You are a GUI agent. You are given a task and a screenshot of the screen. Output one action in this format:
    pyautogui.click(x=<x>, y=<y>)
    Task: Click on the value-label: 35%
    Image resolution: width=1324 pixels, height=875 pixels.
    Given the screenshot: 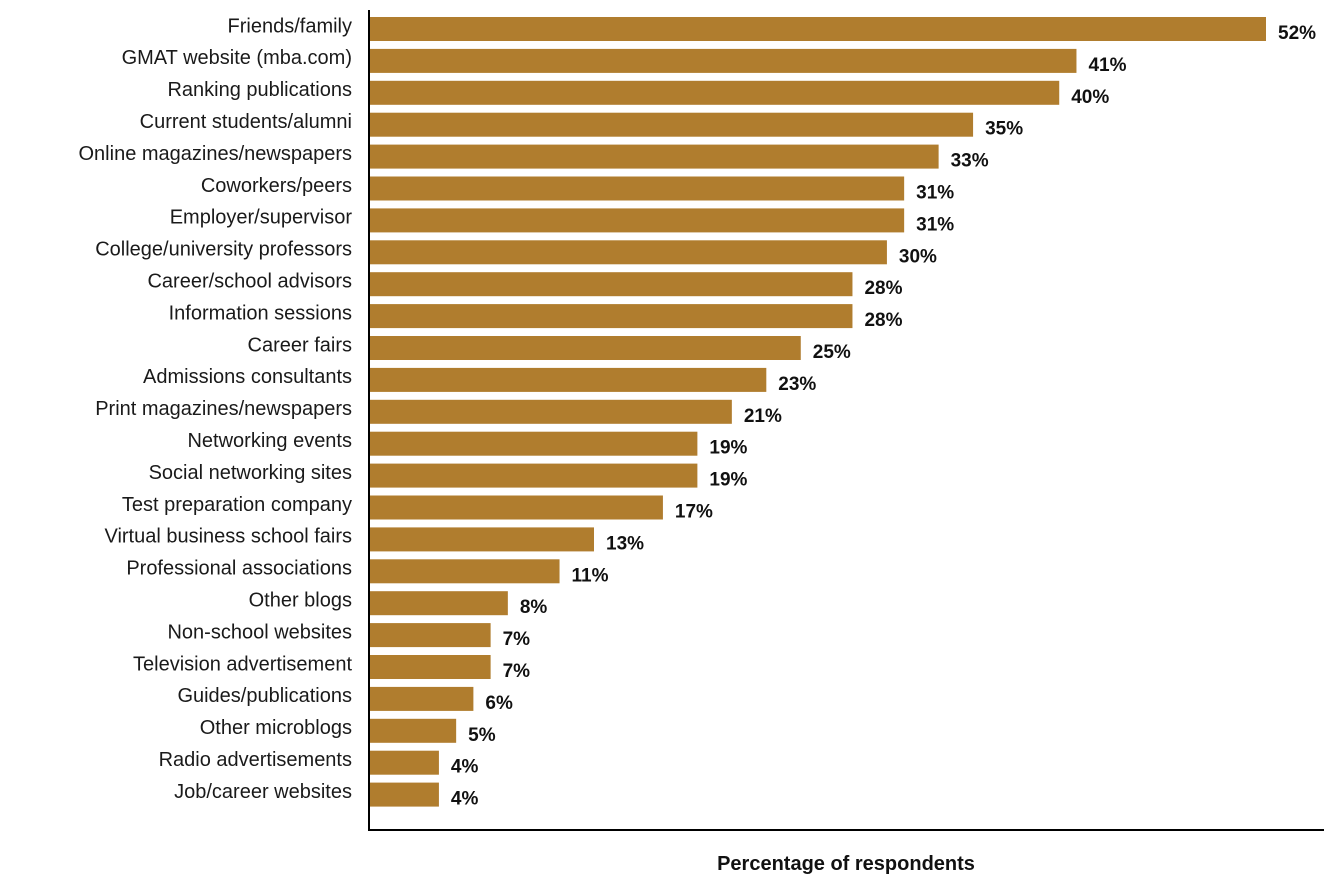 What is the action you would take?
    pyautogui.click(x=1004, y=129)
    